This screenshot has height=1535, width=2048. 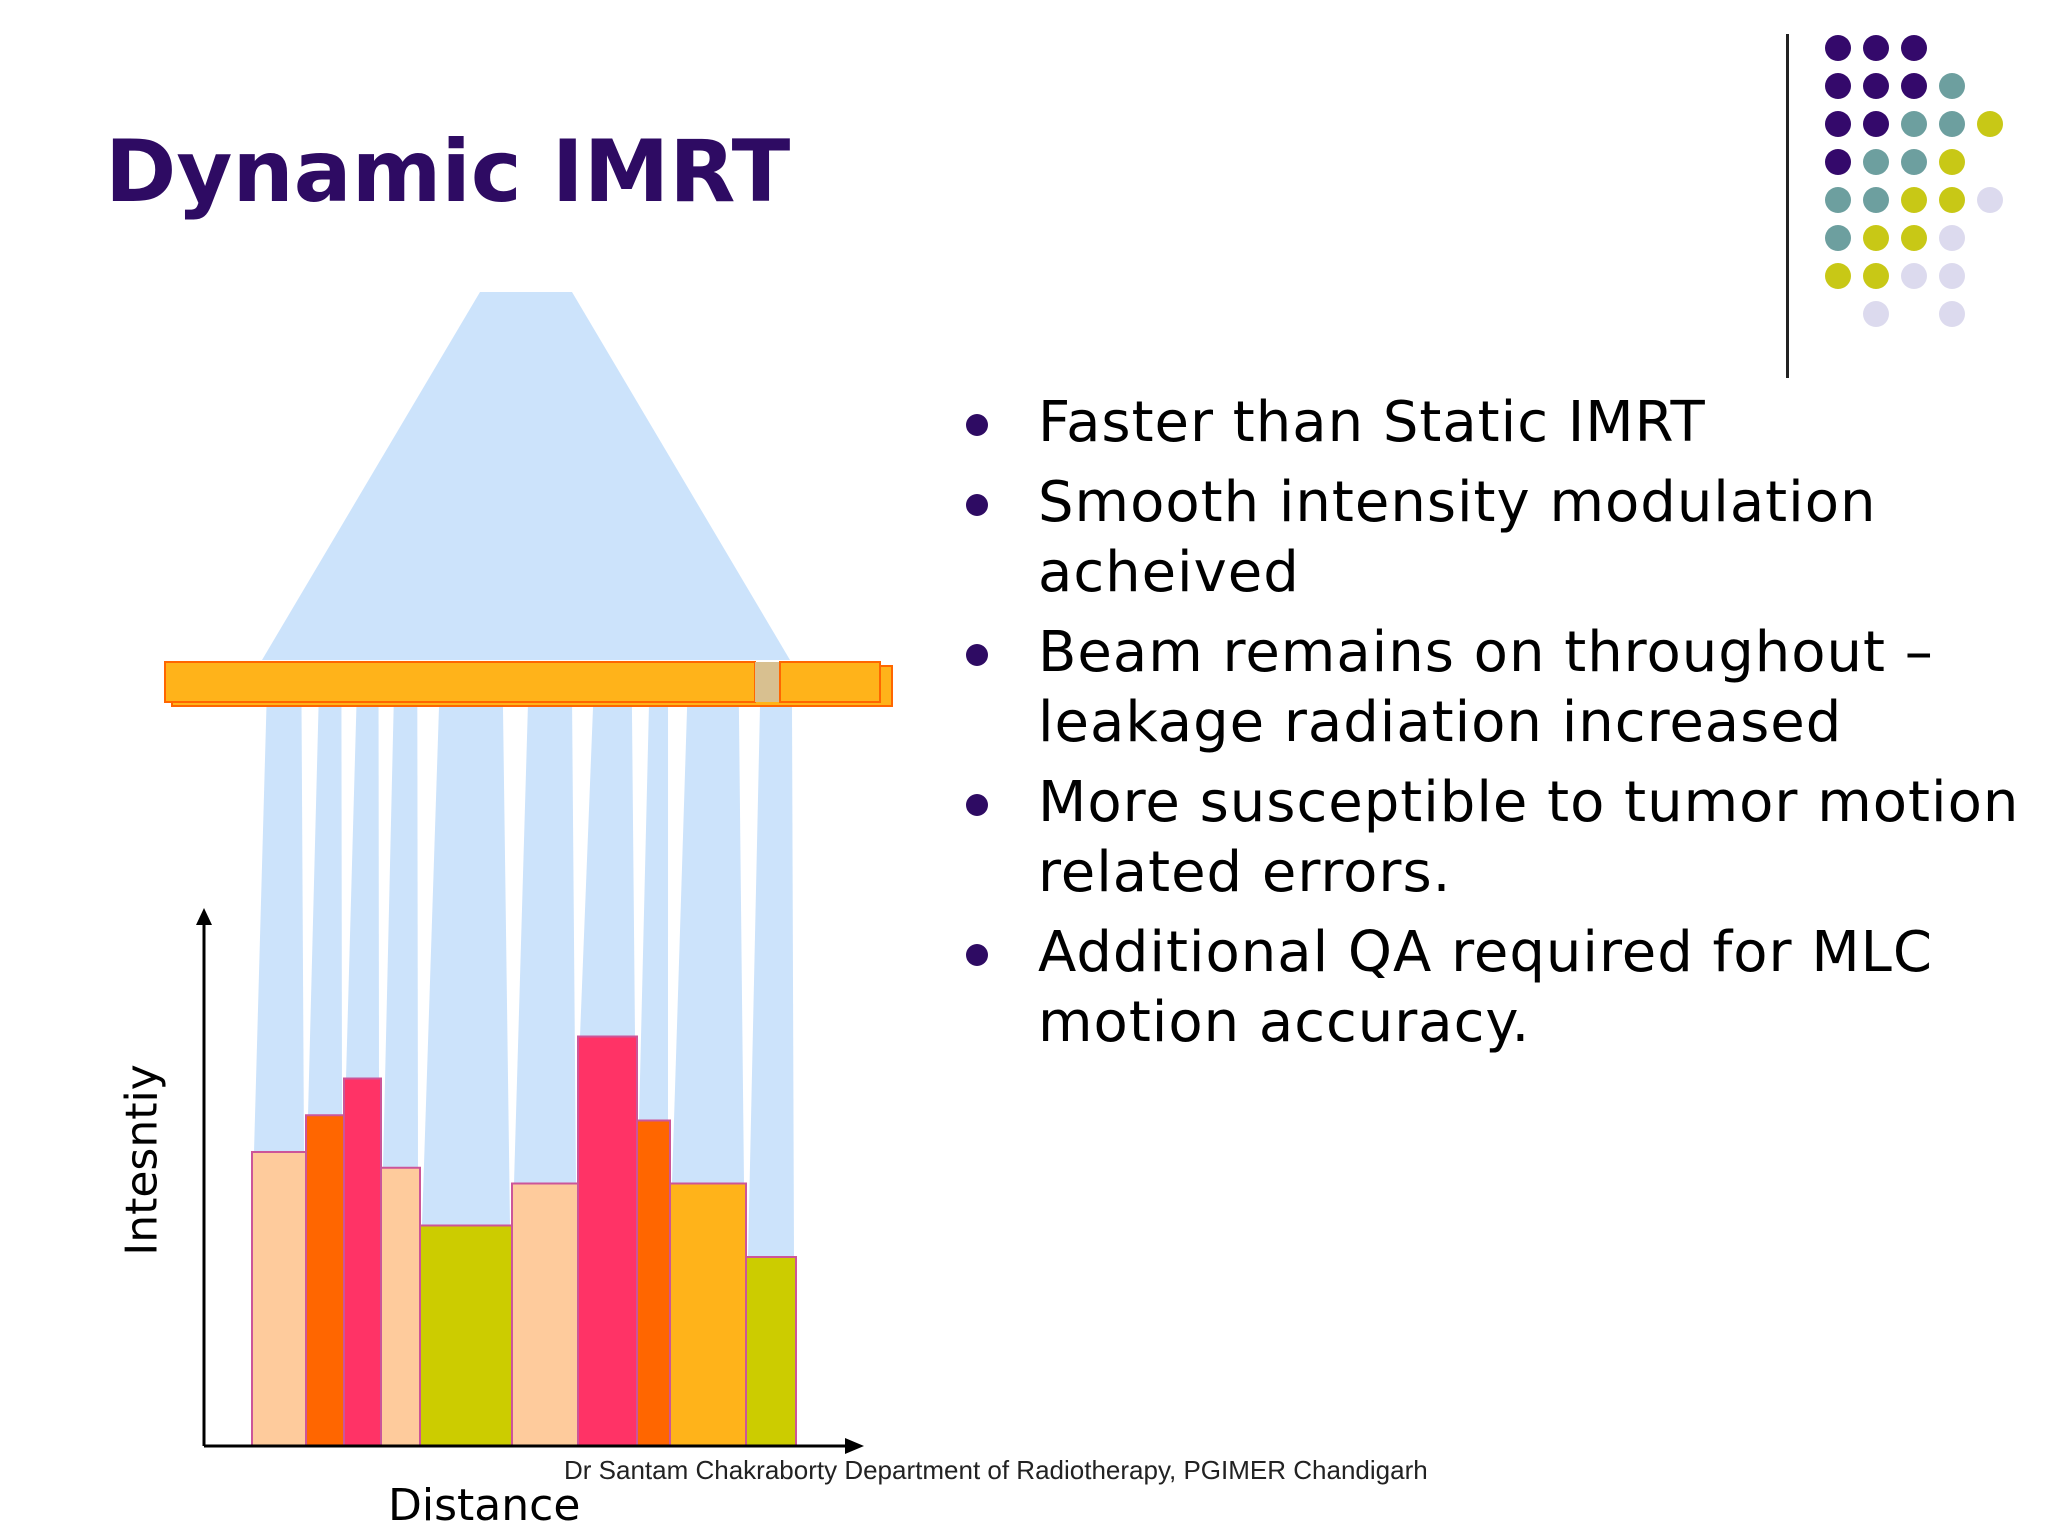 I want to click on intensity-axes, so click(x=530, y=1181).